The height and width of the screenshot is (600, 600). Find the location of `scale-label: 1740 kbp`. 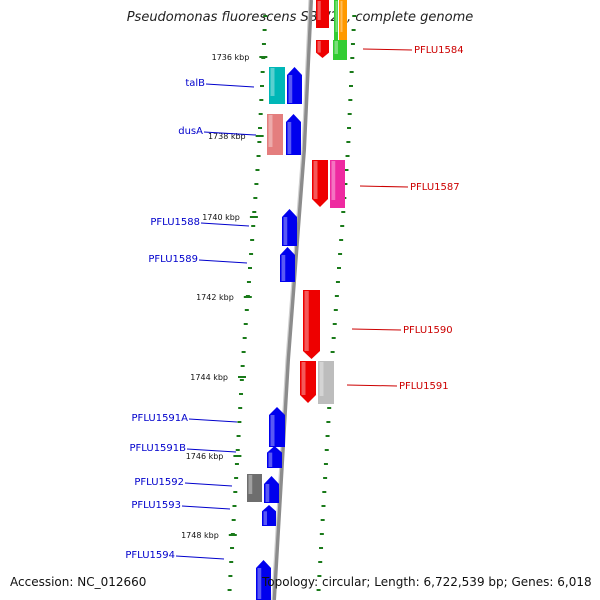

scale-label: 1740 kbp is located at coordinates (221, 217).